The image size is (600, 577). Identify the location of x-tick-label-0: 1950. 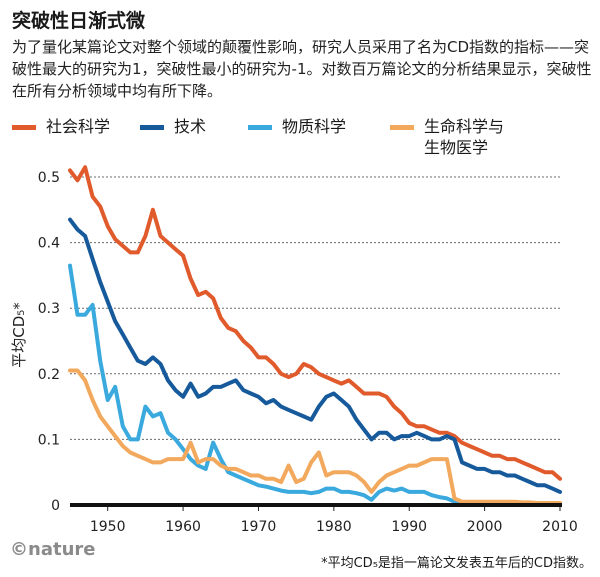
(108, 527).